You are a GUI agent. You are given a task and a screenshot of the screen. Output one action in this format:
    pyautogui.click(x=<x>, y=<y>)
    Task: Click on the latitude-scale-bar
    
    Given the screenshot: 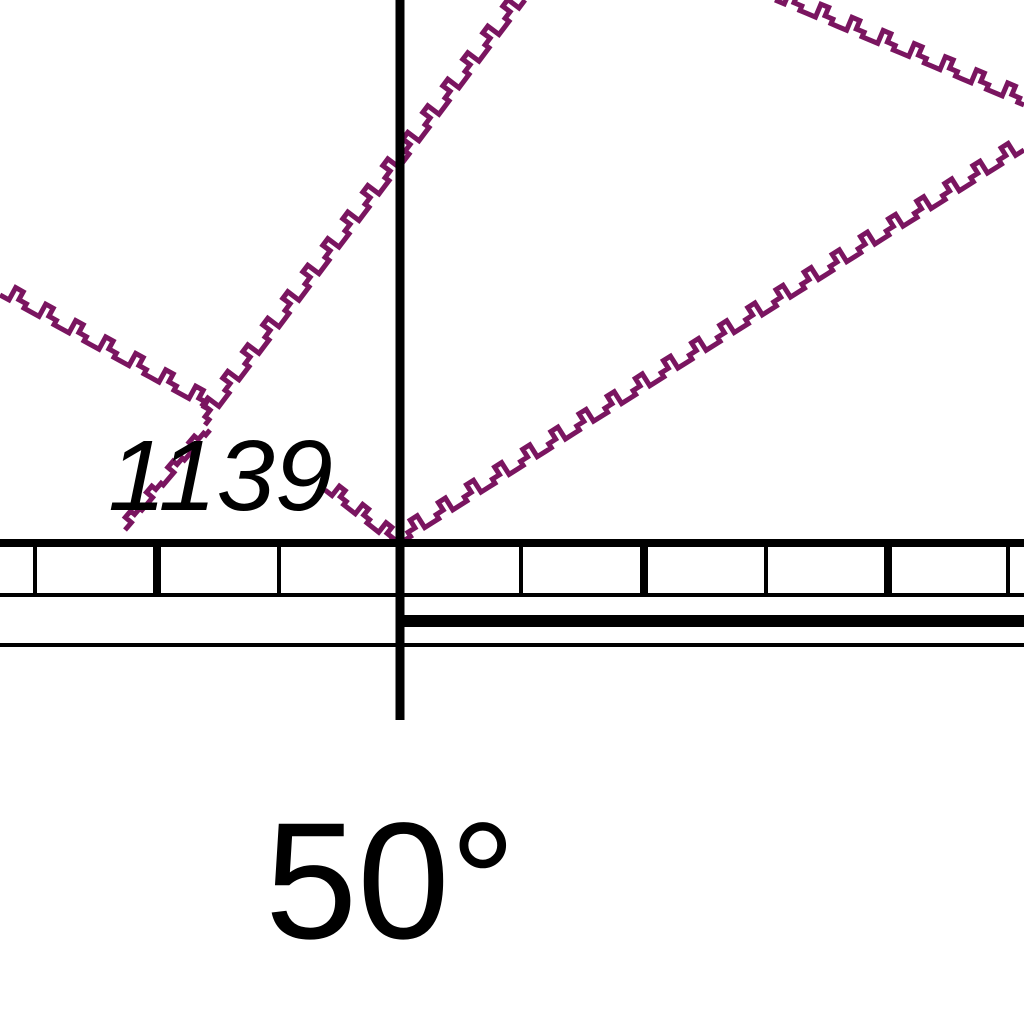 What is the action you would take?
    pyautogui.click(x=512, y=593)
    